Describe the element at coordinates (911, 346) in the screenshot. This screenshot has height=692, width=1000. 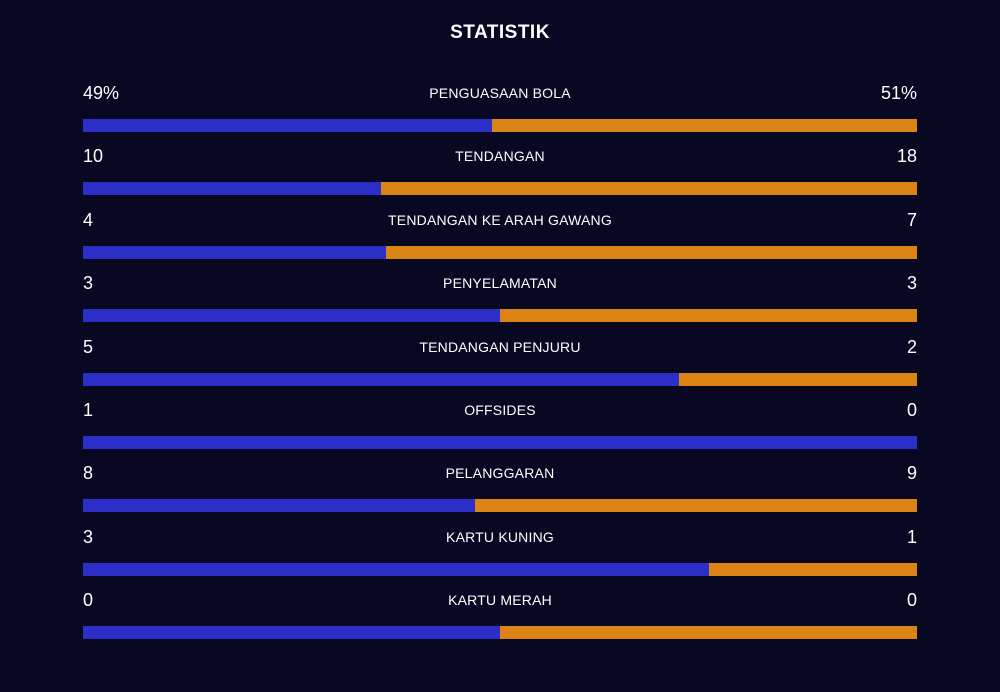
I see `away-value: 2` at that location.